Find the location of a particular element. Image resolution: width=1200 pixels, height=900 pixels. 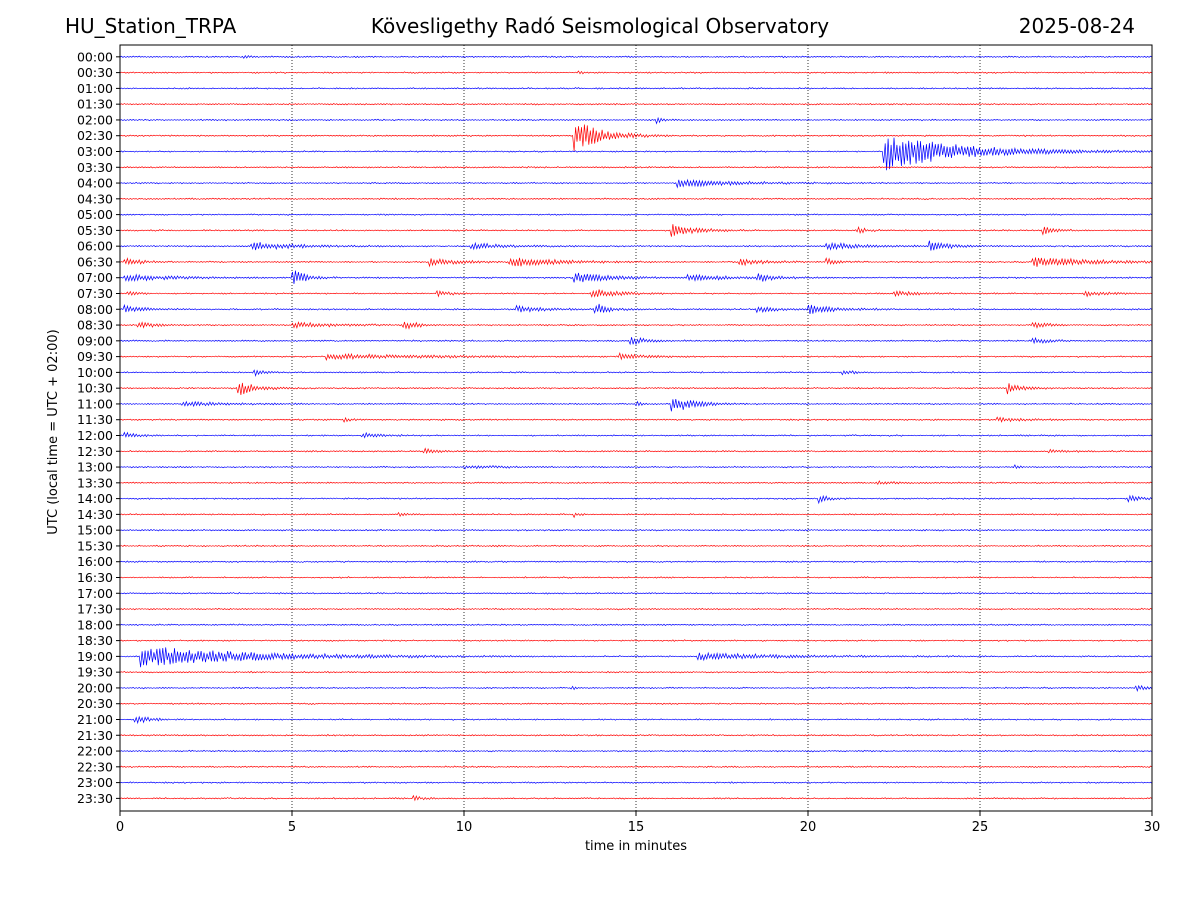

row-label: 00:30 is located at coordinates (95, 72).